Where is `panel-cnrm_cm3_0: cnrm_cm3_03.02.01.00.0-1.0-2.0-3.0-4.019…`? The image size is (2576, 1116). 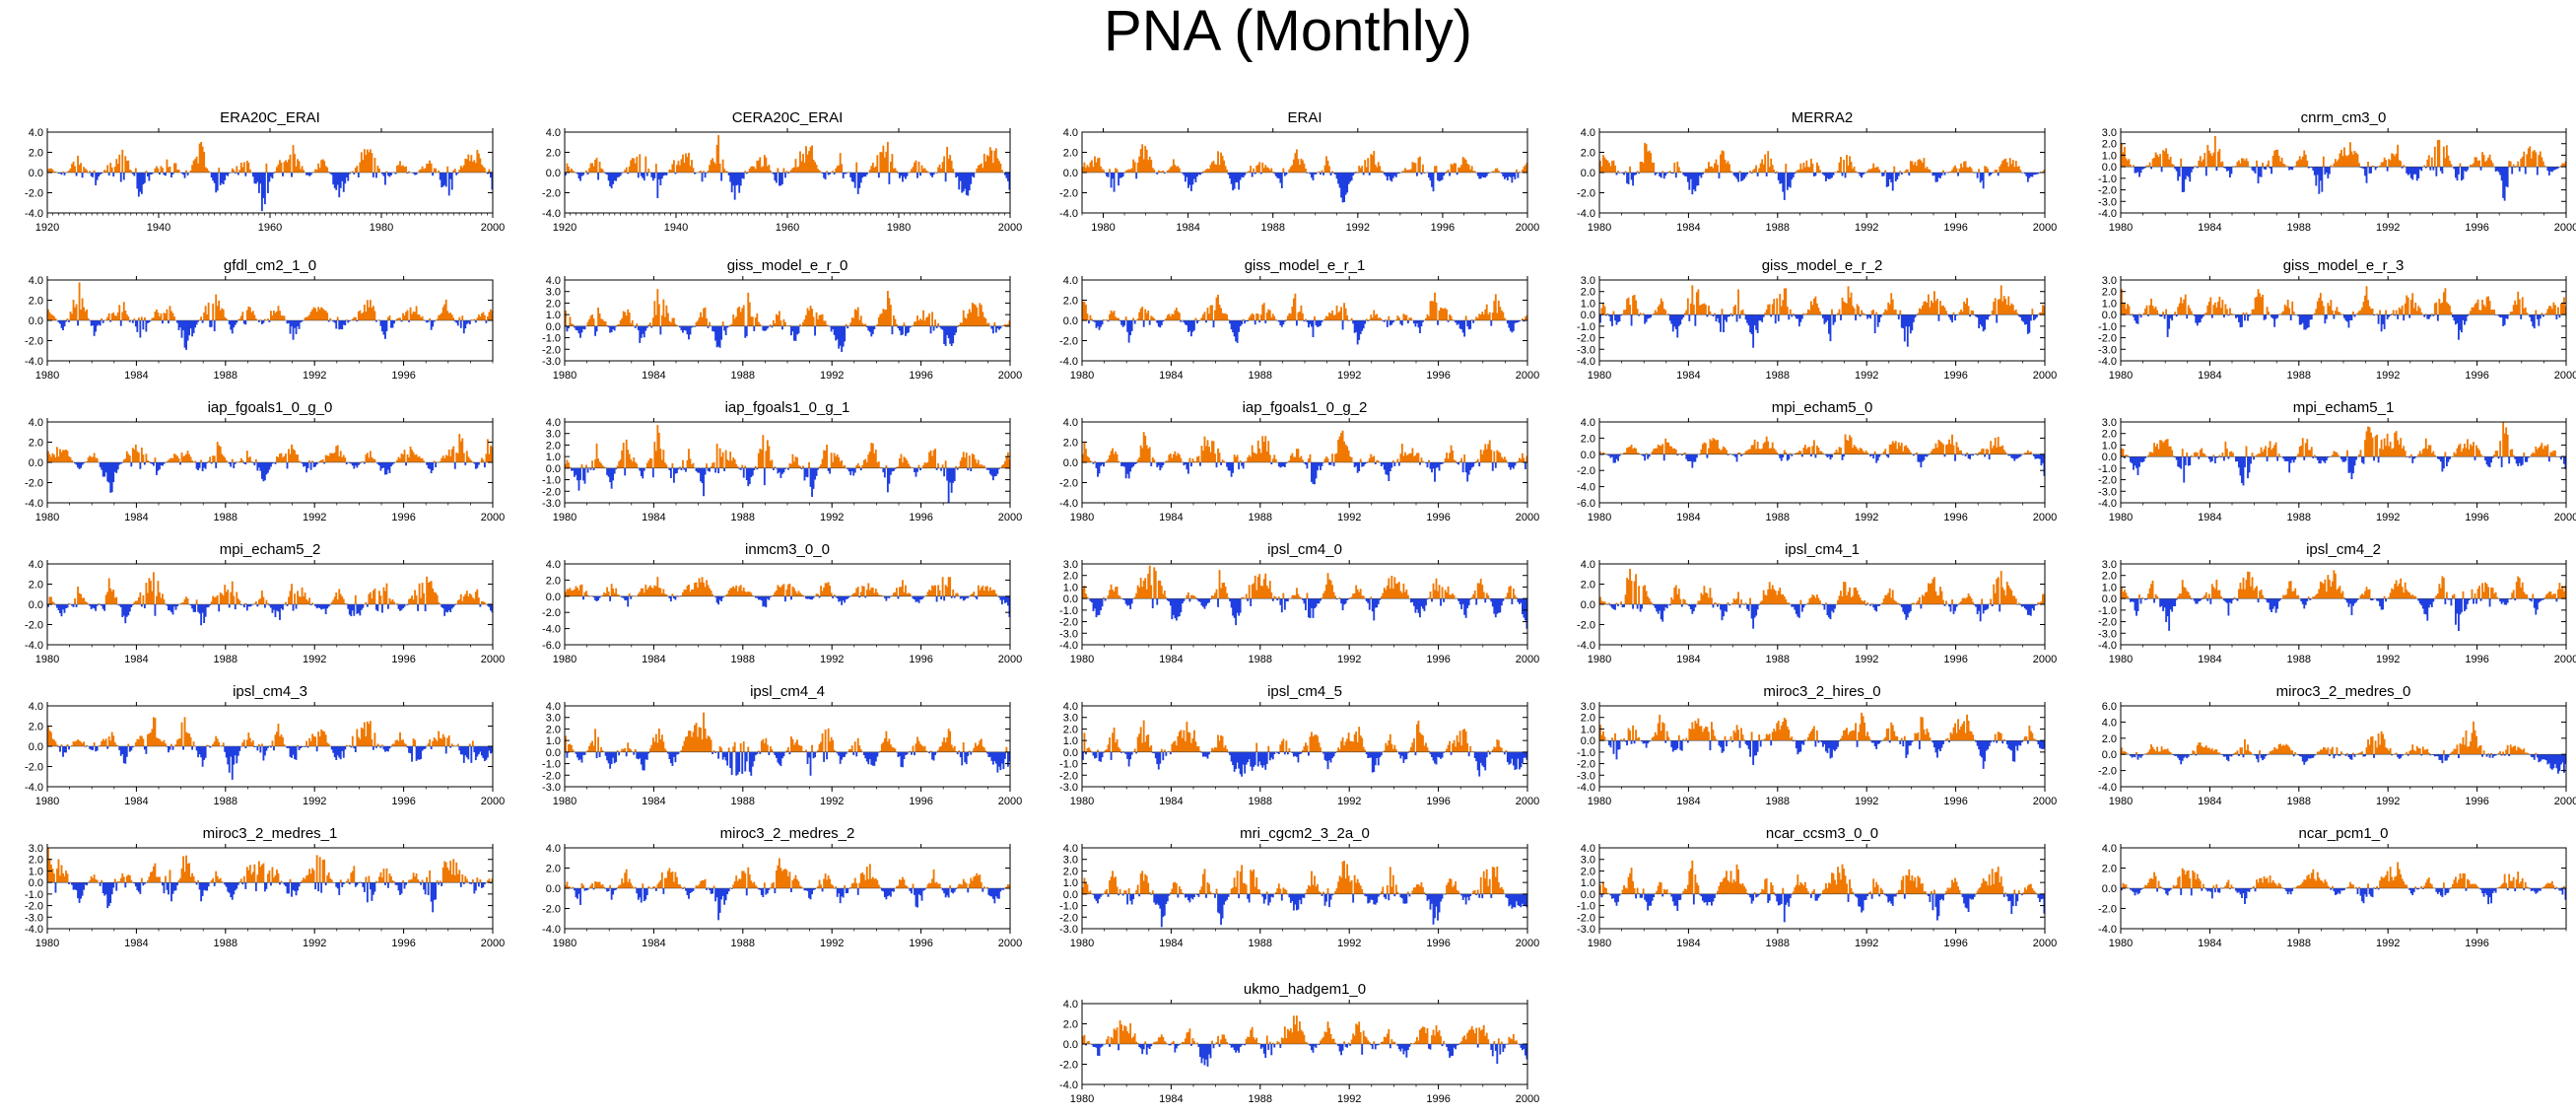
panel-cnrm_cm3_0: cnrm_cm3_03.02.01.00.0-1.0-2.0-3.0-4.019… is located at coordinates (2337, 171).